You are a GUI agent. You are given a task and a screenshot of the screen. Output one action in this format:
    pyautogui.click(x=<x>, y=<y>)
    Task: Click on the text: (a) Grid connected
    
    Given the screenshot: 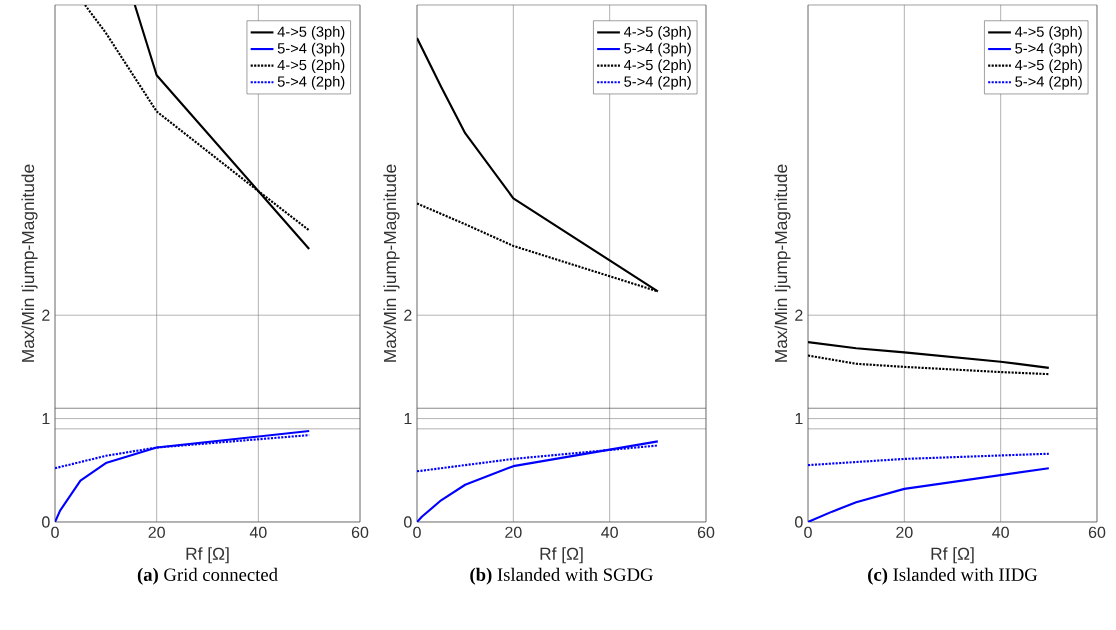 What is the action you would take?
    pyautogui.click(x=207, y=576)
    